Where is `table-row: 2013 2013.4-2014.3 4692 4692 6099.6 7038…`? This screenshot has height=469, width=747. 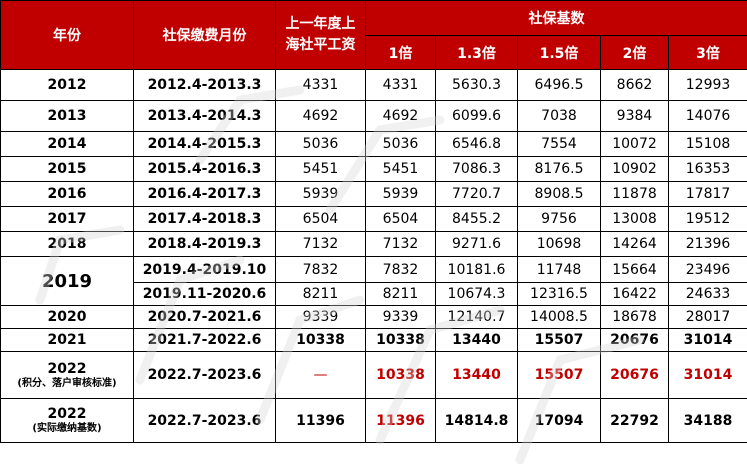 table-row: 2013 2013.4-2014.3 4692 4692 6099.6 7038… is located at coordinates (373, 116).